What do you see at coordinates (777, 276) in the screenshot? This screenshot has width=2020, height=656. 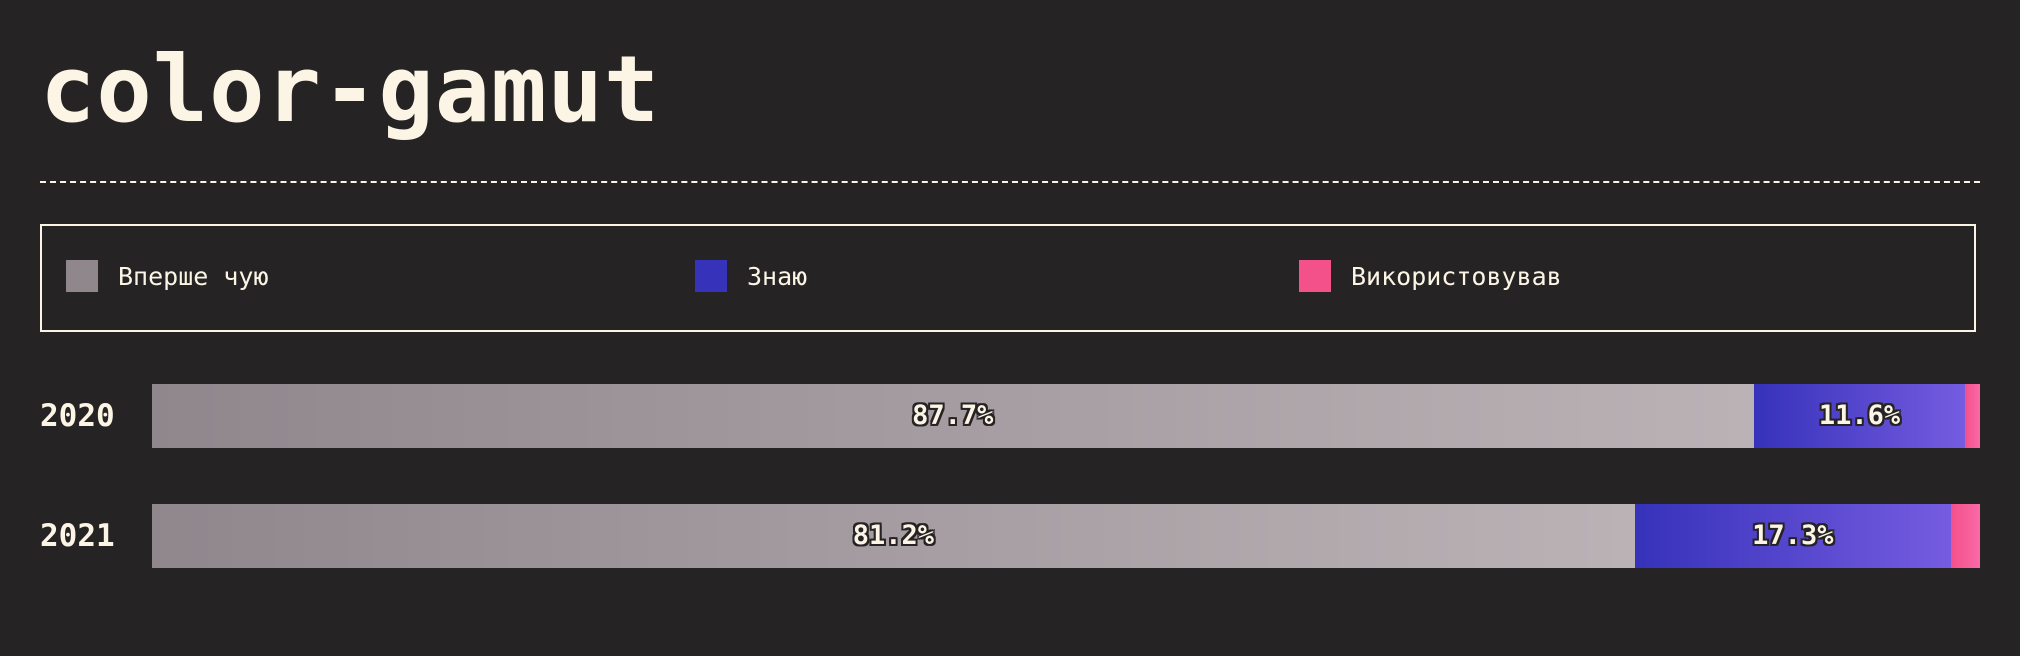 I see `legend-label-know: Знаю` at bounding box center [777, 276].